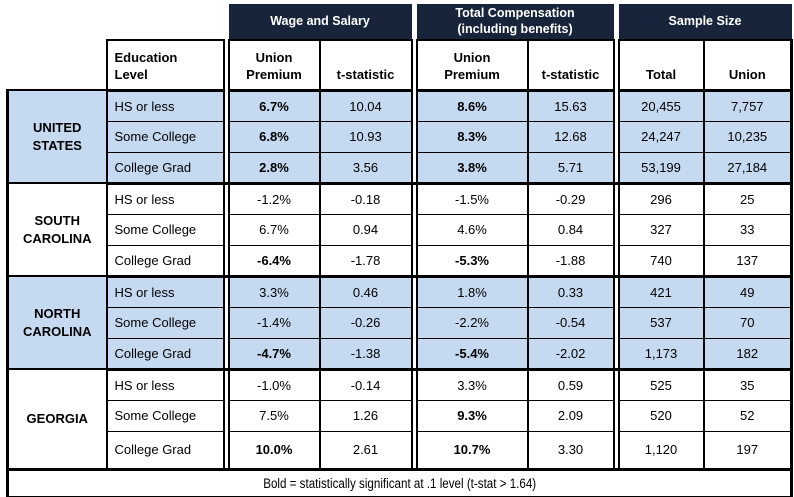 The image size is (794, 497). What do you see at coordinates (365, 384) in the screenshot?
I see `ws-tstat-cell: -0.14` at bounding box center [365, 384].